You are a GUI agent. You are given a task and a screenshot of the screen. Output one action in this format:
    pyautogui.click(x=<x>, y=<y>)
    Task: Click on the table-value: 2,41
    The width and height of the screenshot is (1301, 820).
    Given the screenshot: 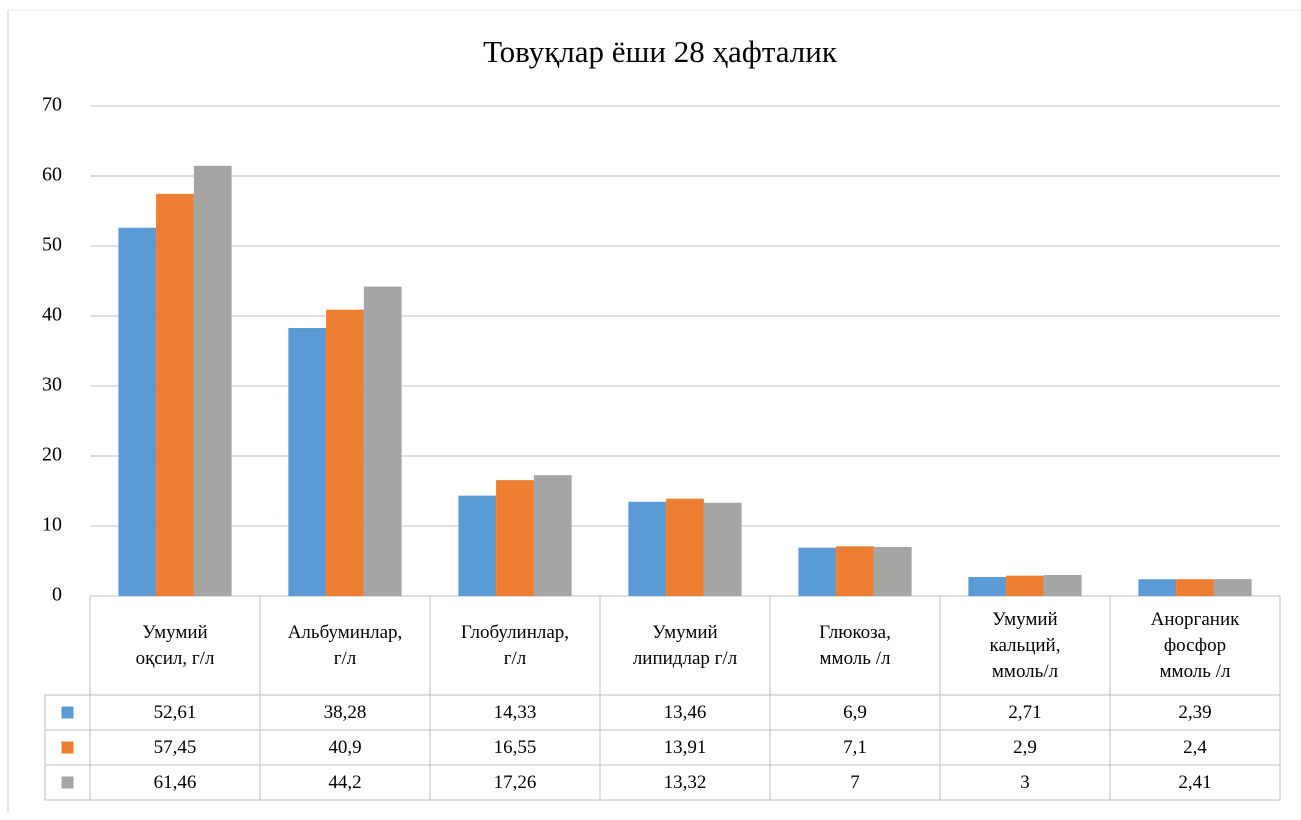 What is the action you would take?
    pyautogui.click(x=1195, y=782)
    